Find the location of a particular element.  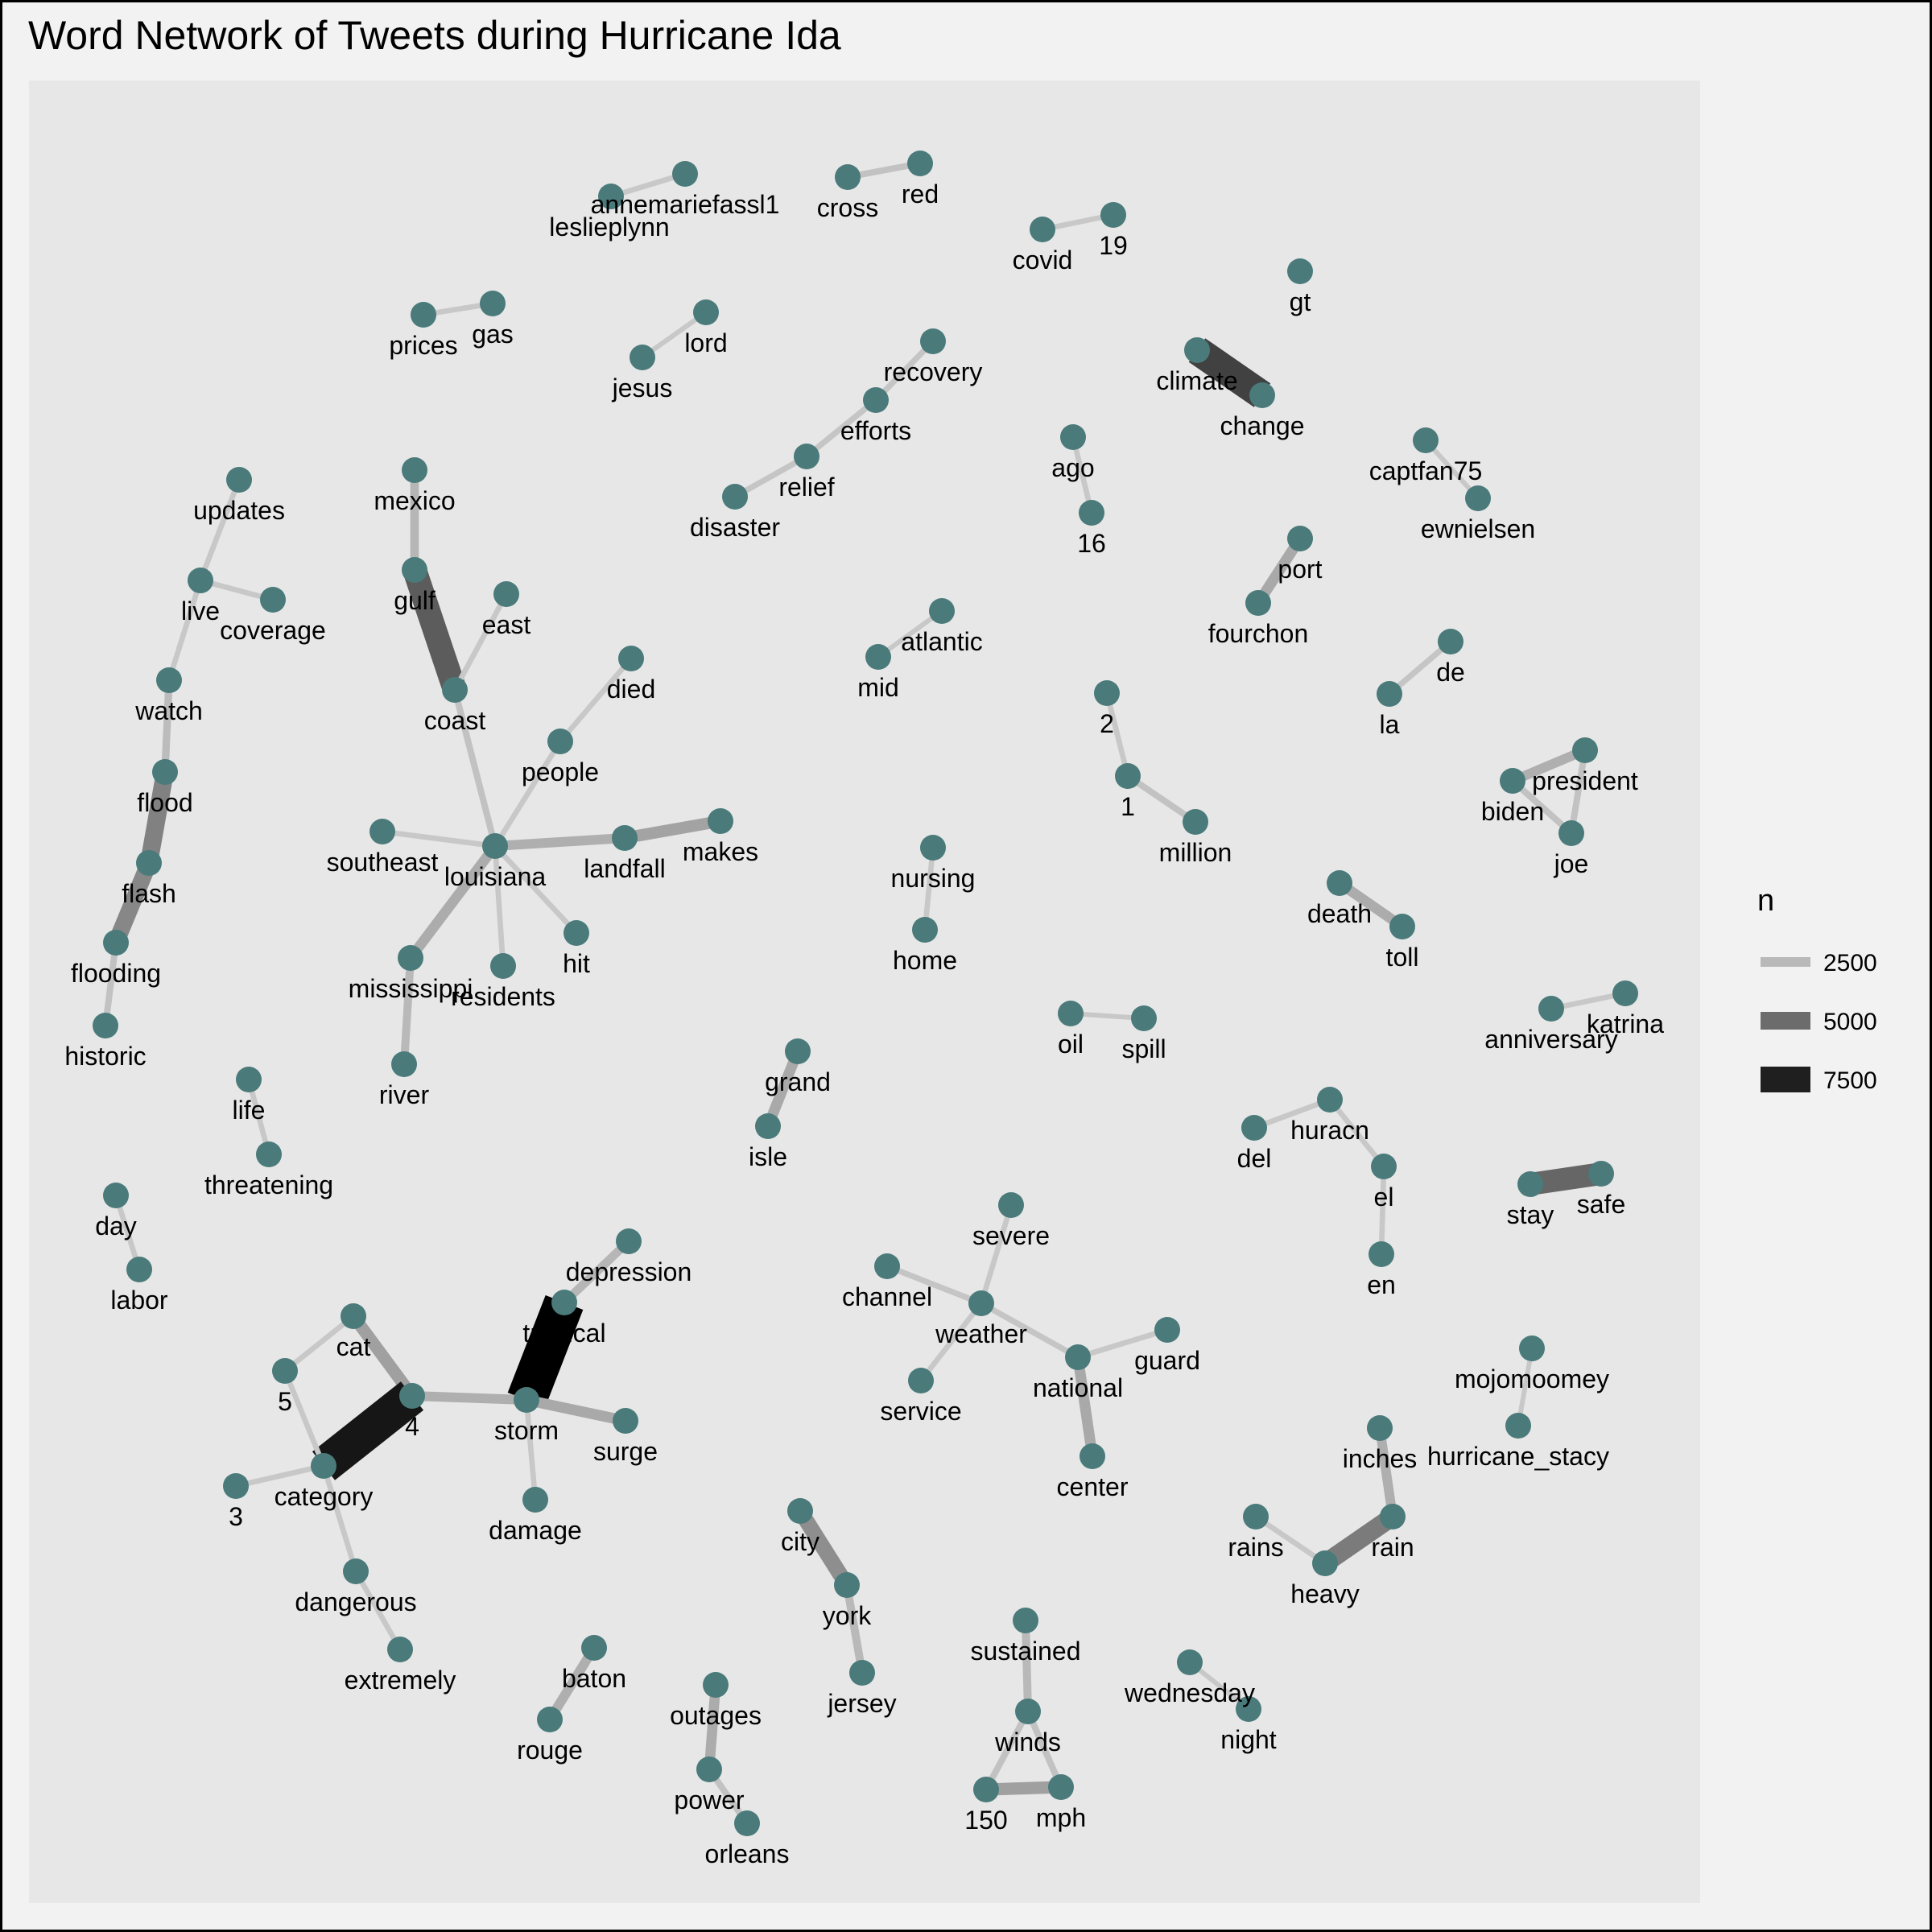

node-label-climate: climate is located at coordinates (1196, 380).